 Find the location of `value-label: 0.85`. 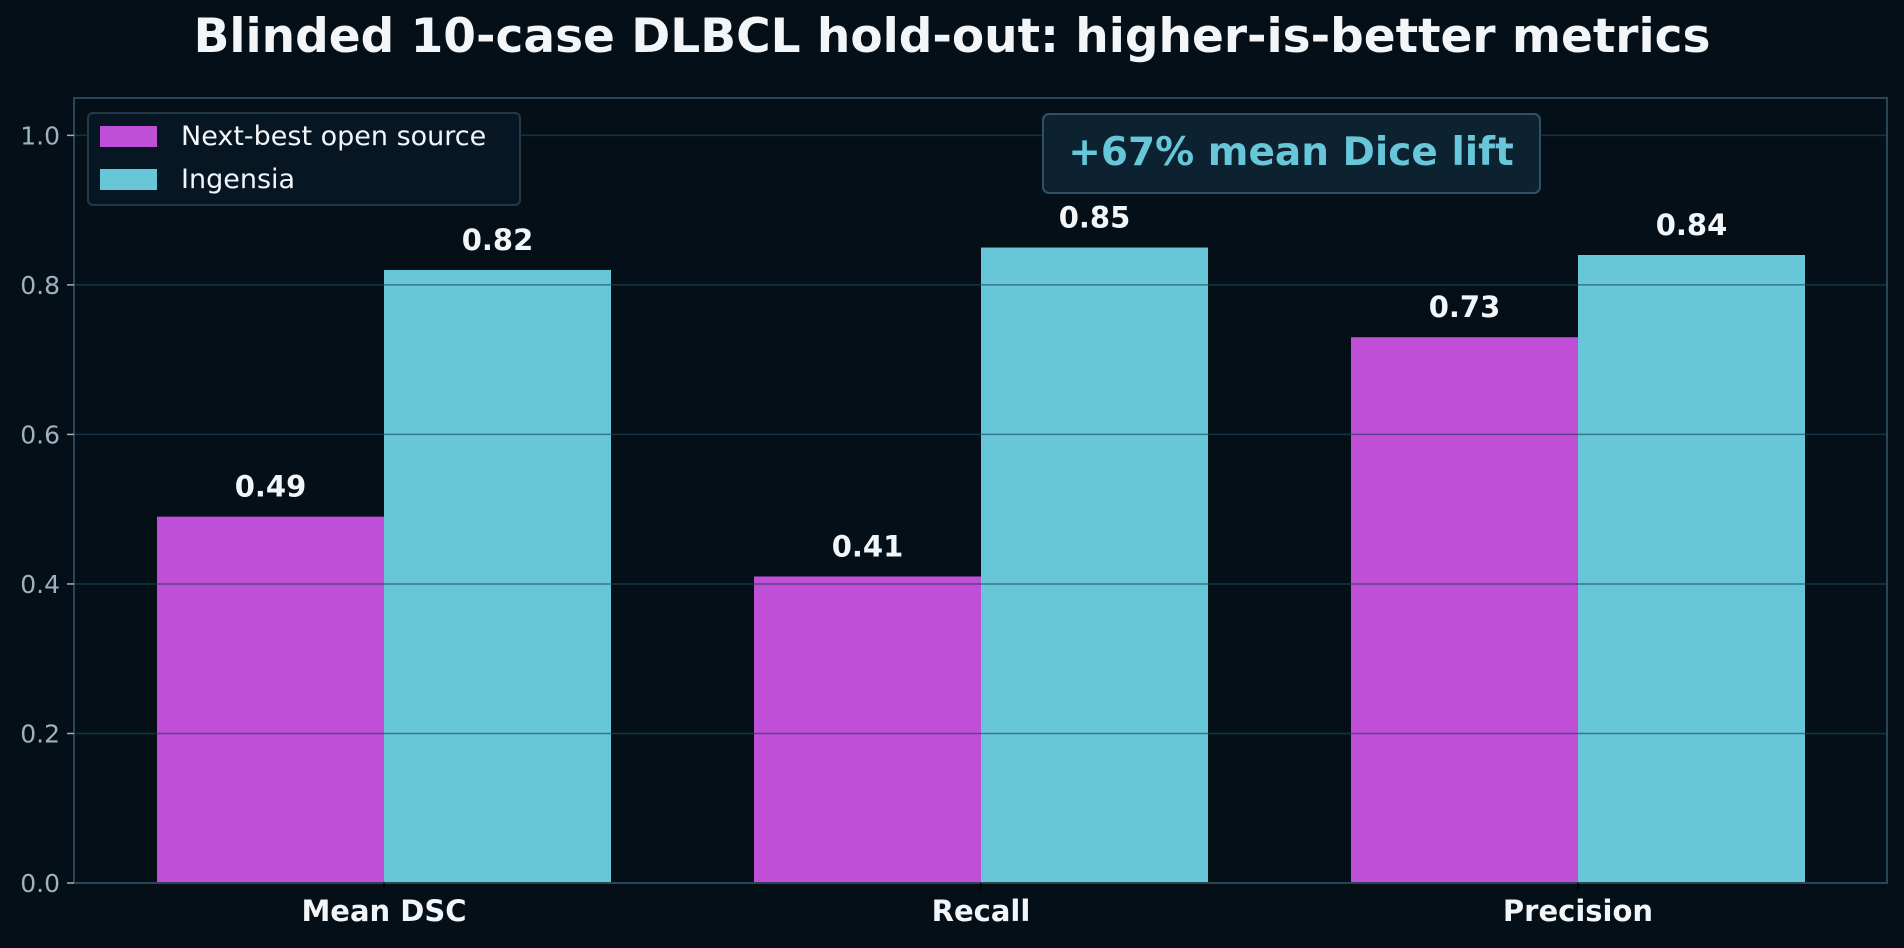

value-label: 0.85 is located at coordinates (1095, 218).